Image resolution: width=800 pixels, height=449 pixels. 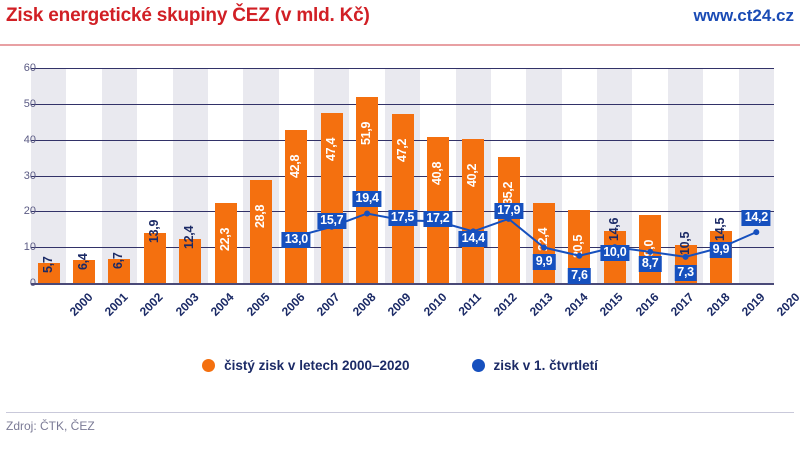 What do you see at coordinates (438, 219) in the screenshot?
I see `quarter-value-label: 17,2` at bounding box center [438, 219].